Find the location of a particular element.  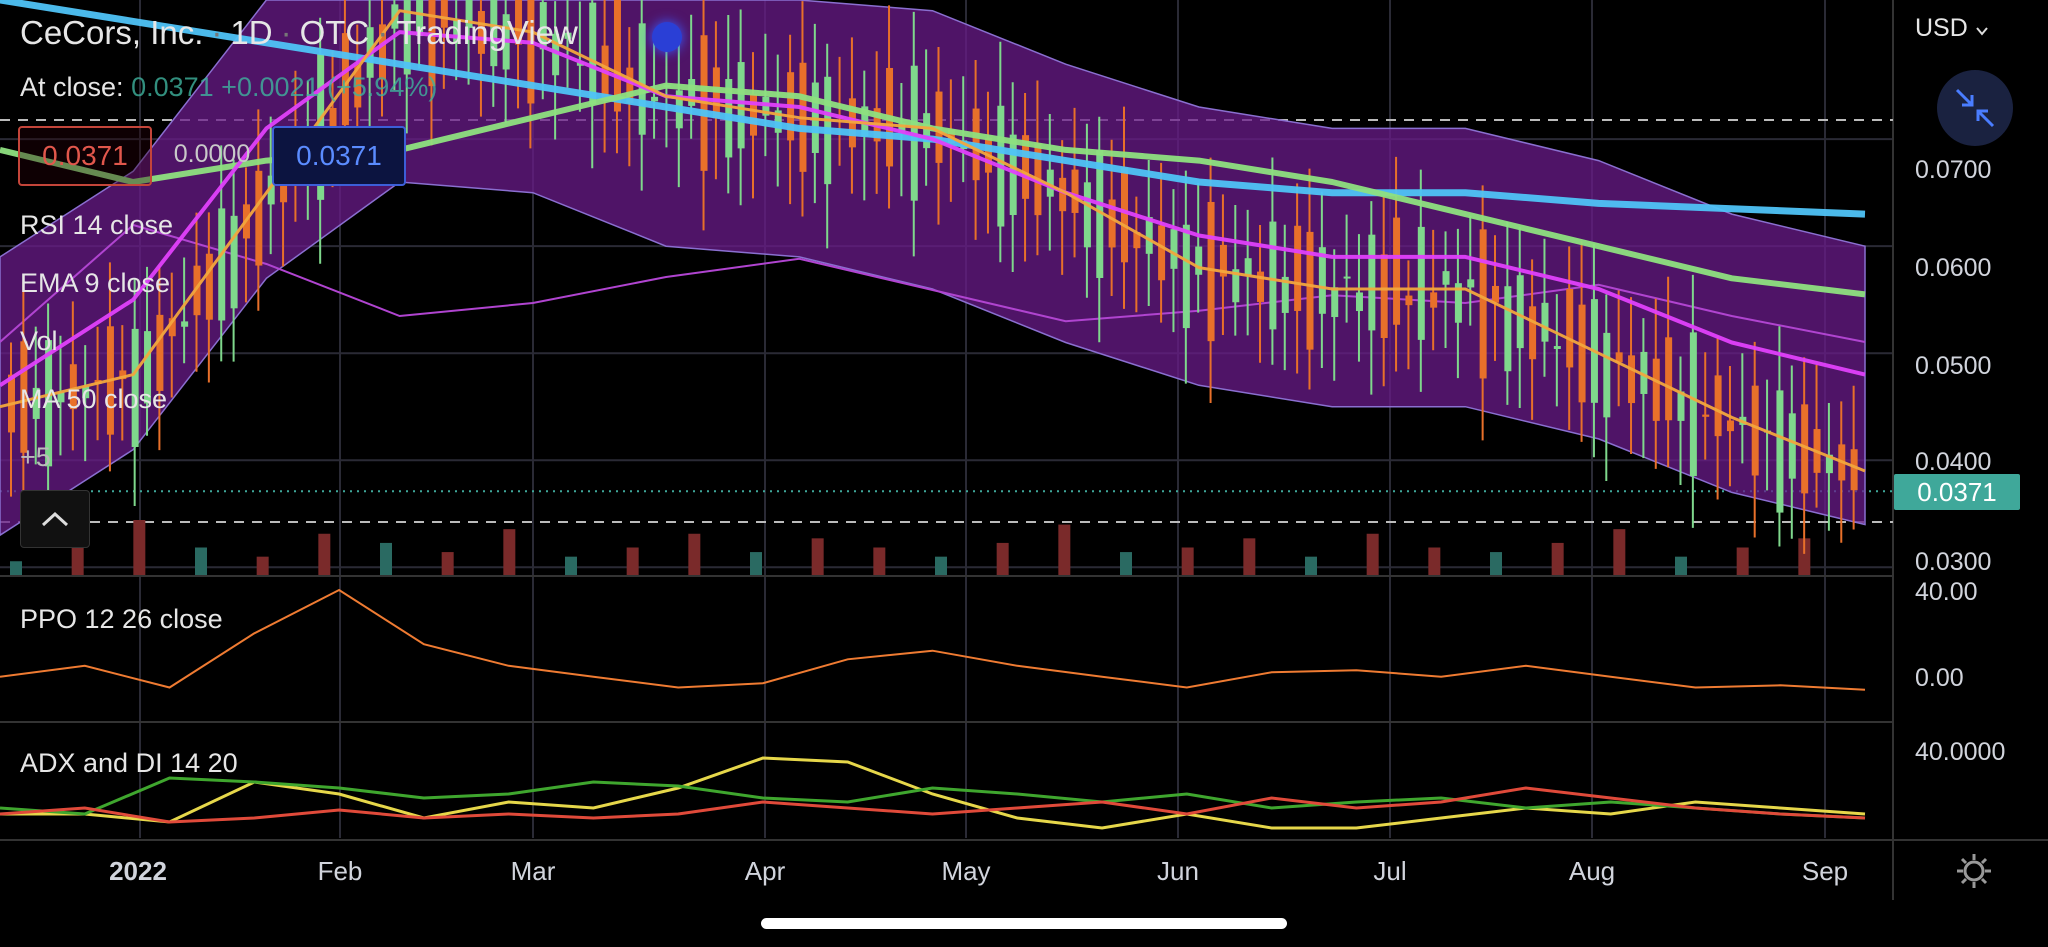

buy-price-button: 0.0371 is located at coordinates (339, 156).